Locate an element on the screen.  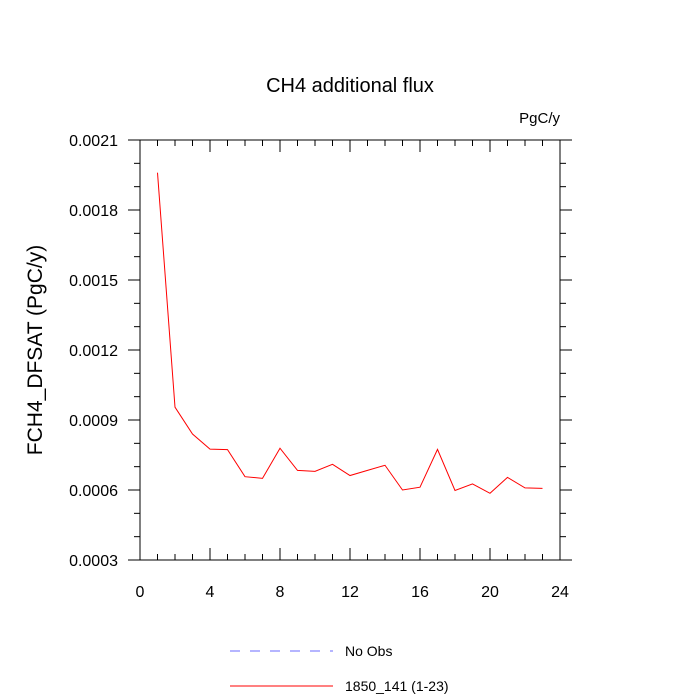
y-tick-label: 0.0015 is located at coordinates (93, 281).